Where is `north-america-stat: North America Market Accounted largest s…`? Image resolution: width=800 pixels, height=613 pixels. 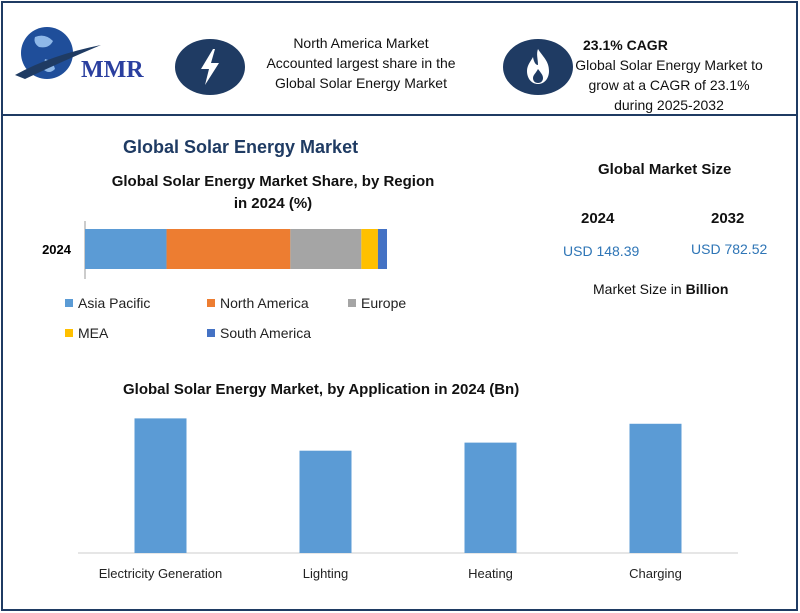
north-america-stat: North America Market Accounted largest s… is located at coordinates (361, 63).